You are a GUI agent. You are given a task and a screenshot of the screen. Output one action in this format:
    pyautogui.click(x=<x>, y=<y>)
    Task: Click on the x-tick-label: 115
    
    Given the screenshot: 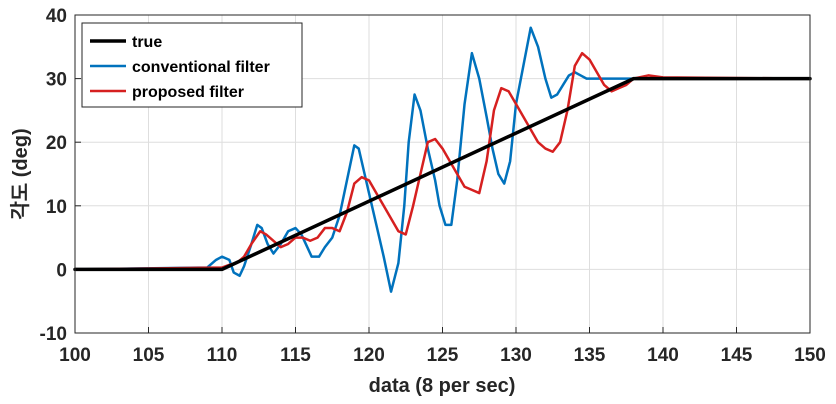 What is the action you would take?
    pyautogui.click(x=295, y=355)
    